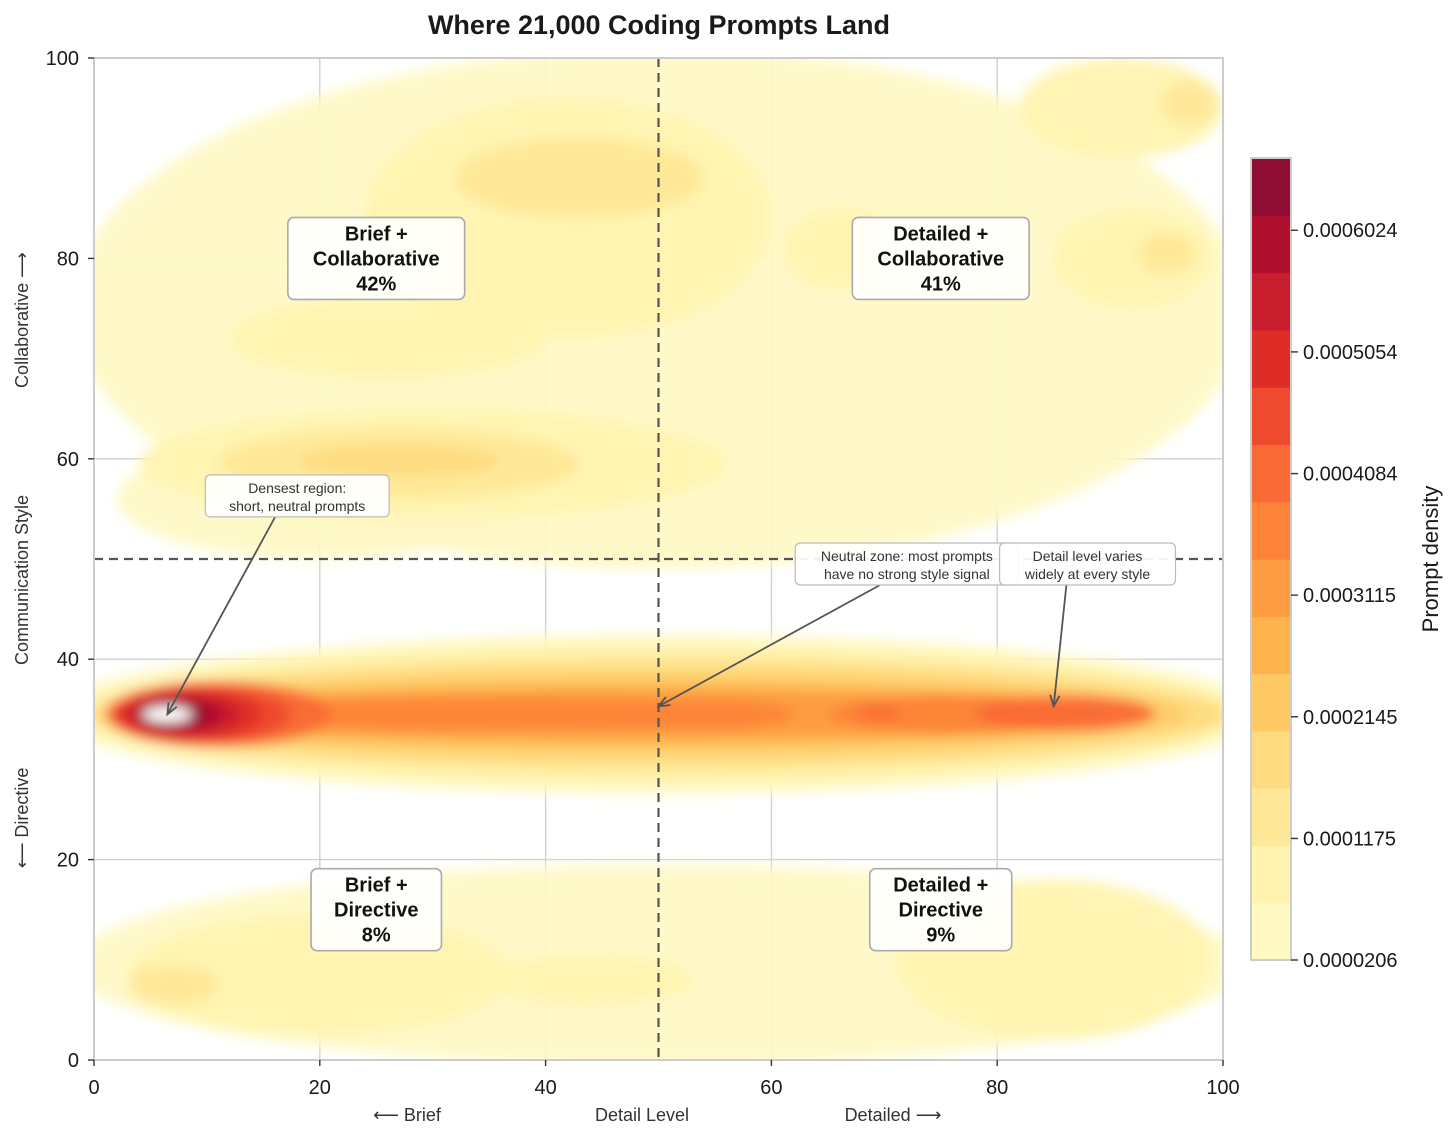 The image size is (1456, 1139). I want to click on y-axis-high-label: Collaborative ⟶, so click(22, 320).